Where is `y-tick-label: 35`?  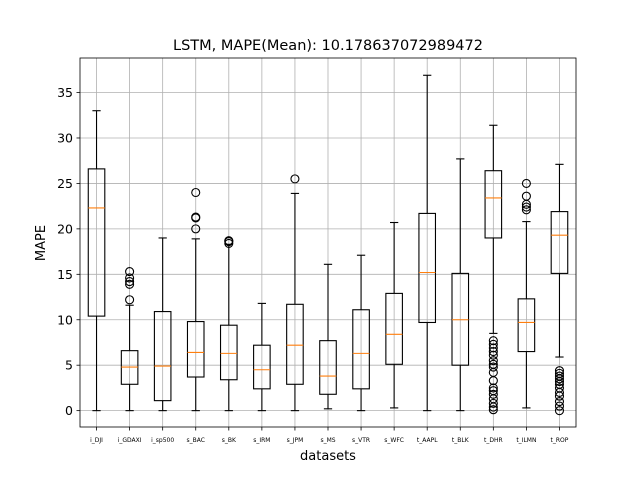 y-tick-label: 35 is located at coordinates (65, 92).